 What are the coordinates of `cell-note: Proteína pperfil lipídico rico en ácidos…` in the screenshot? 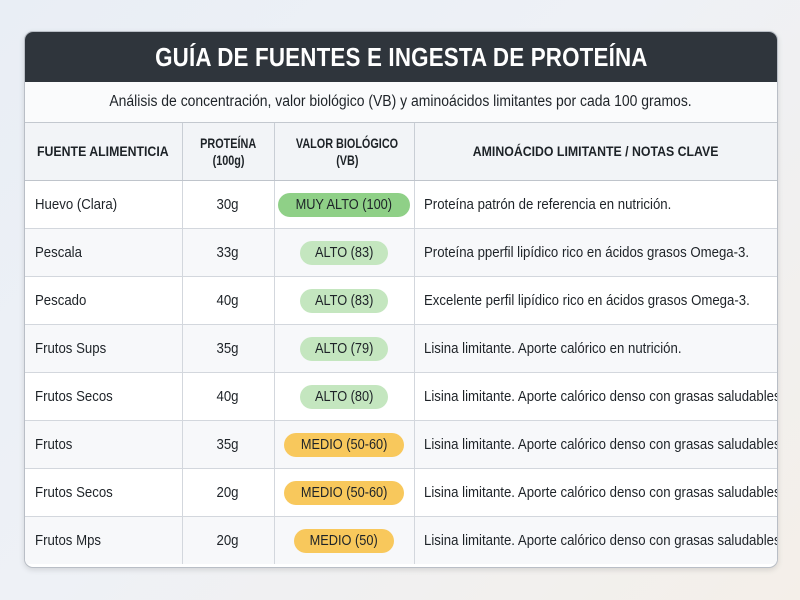 It's located at (595, 252).